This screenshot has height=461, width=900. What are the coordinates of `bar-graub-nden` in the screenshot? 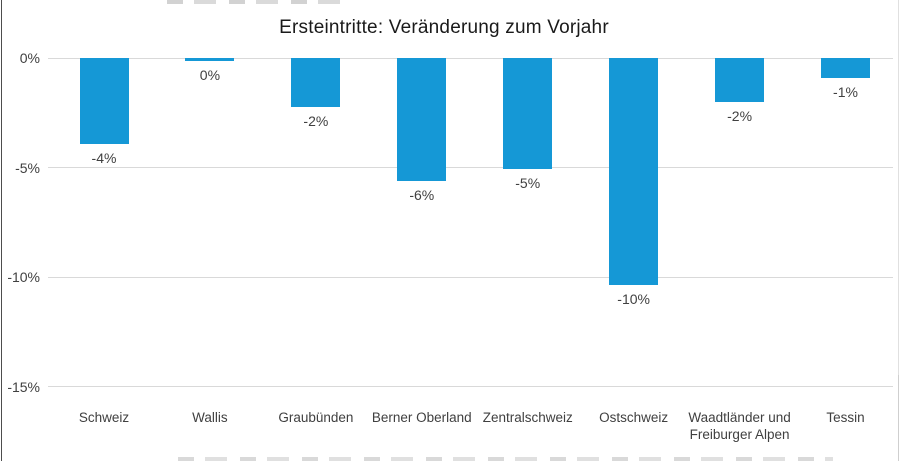 It's located at (316, 83).